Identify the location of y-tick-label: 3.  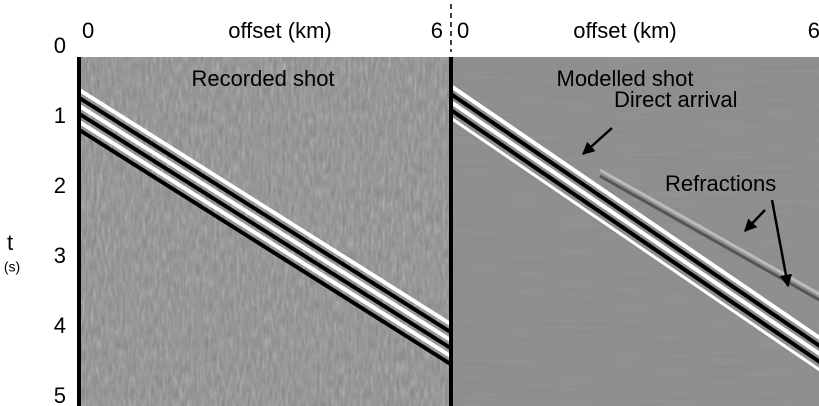
(60, 255).